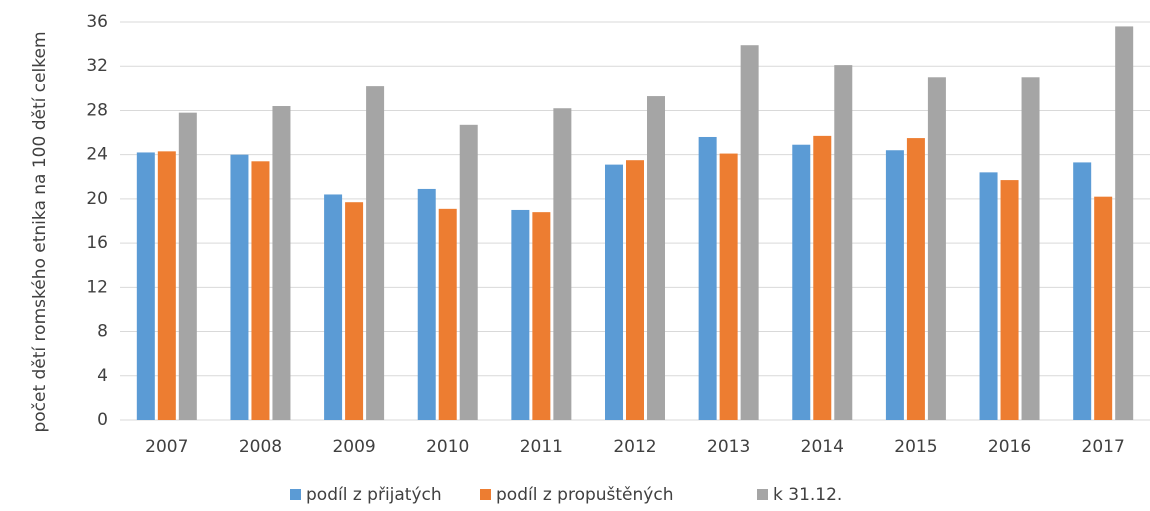 Image resolution: width=1150 pixels, height=511 pixels. Describe the element at coordinates (1103, 447) in the screenshot. I see `x-tick-label: 2017` at that location.